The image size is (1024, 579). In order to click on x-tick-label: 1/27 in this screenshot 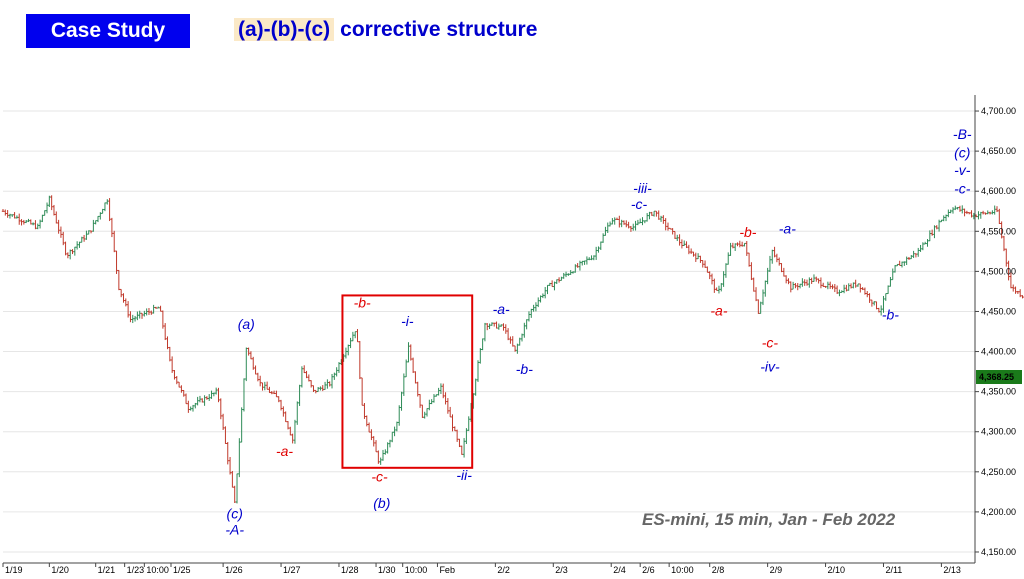, I will do `click(292, 570)`.